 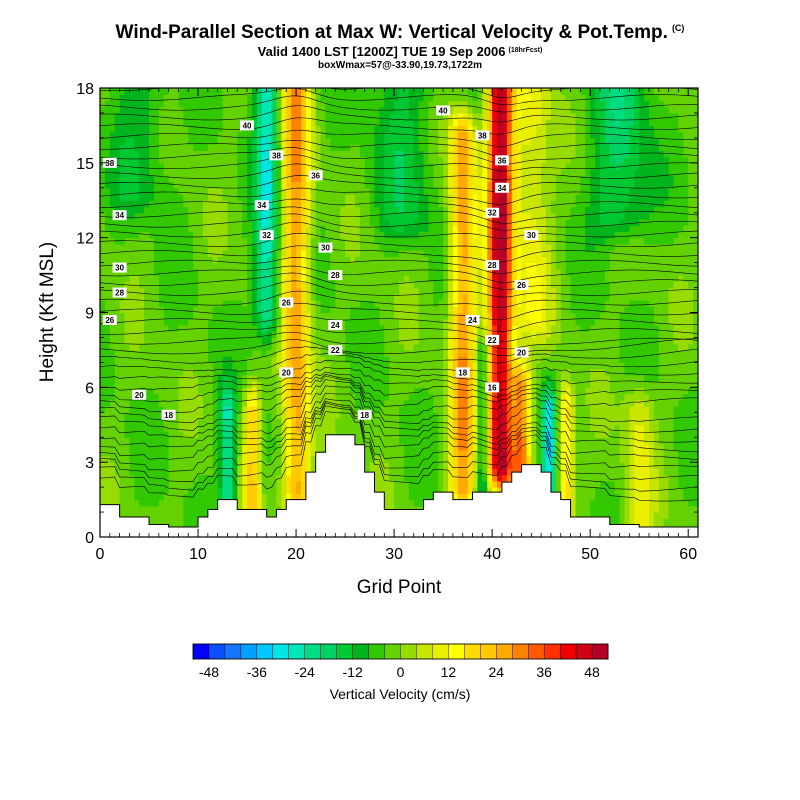 I want to click on contour-label-bg, so click(x=286, y=372).